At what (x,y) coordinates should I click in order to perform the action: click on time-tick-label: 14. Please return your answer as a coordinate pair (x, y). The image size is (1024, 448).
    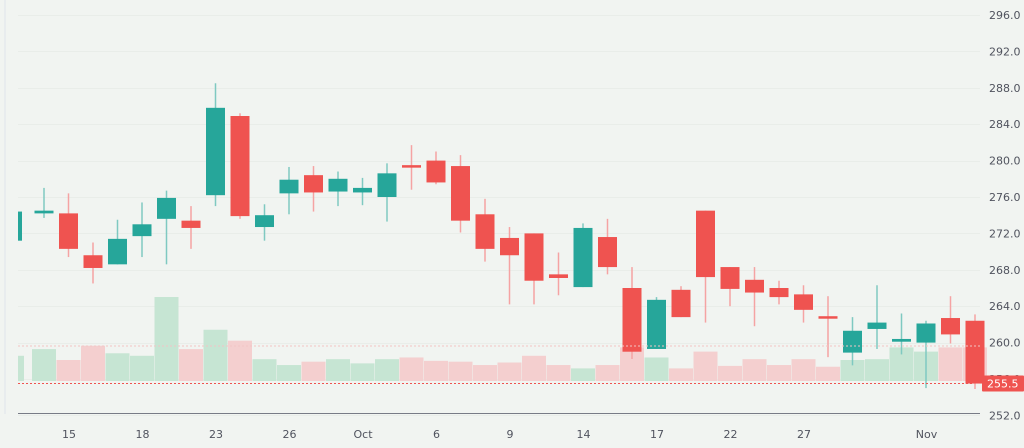
    Looking at the image, I should click on (584, 434).